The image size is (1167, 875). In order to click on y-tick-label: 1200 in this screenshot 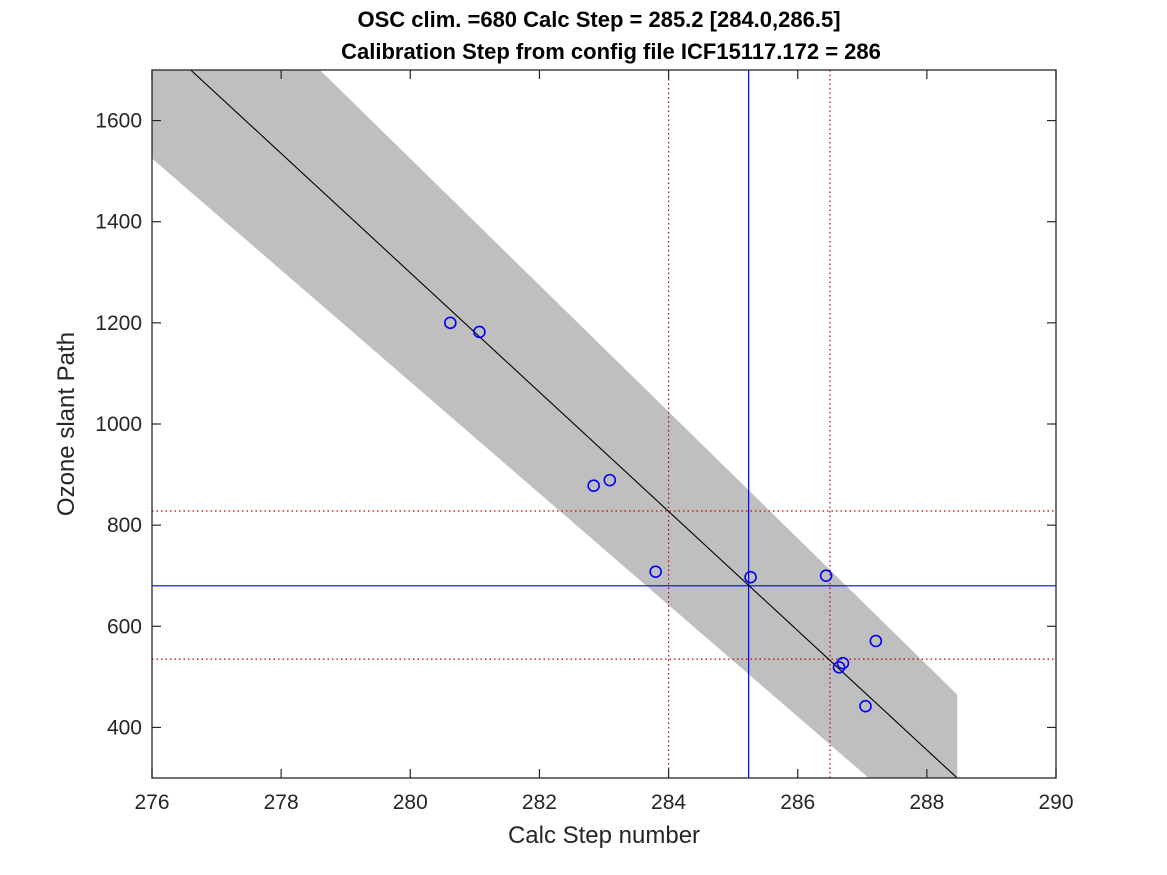, I will do `click(118, 323)`.